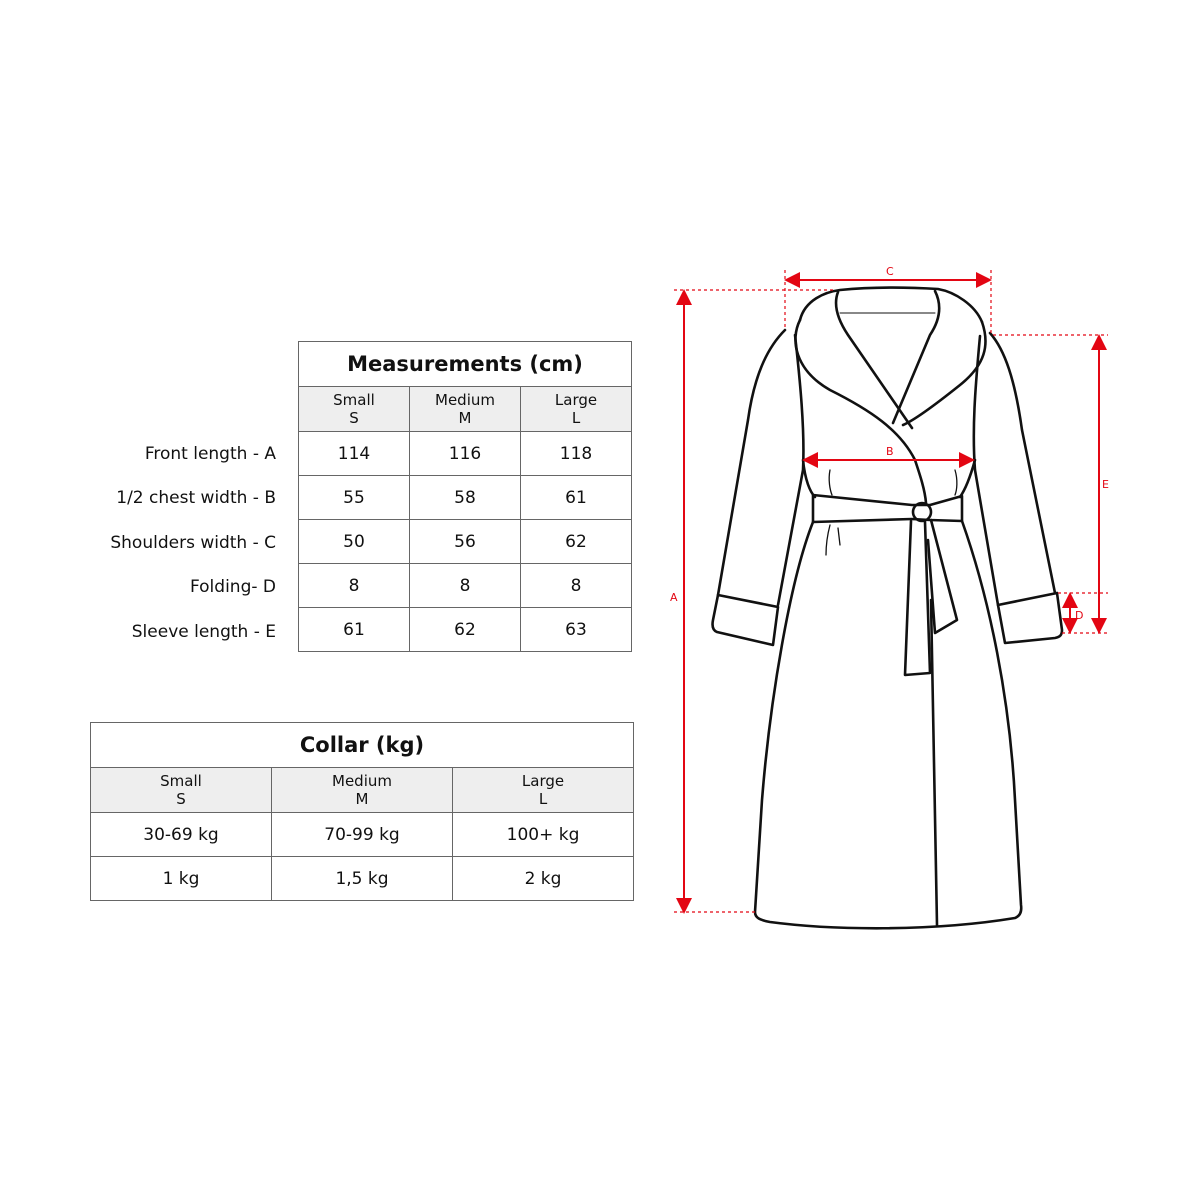  Describe the element at coordinates (543, 834) in the screenshot. I see `table-cell: 100+ kg` at that location.